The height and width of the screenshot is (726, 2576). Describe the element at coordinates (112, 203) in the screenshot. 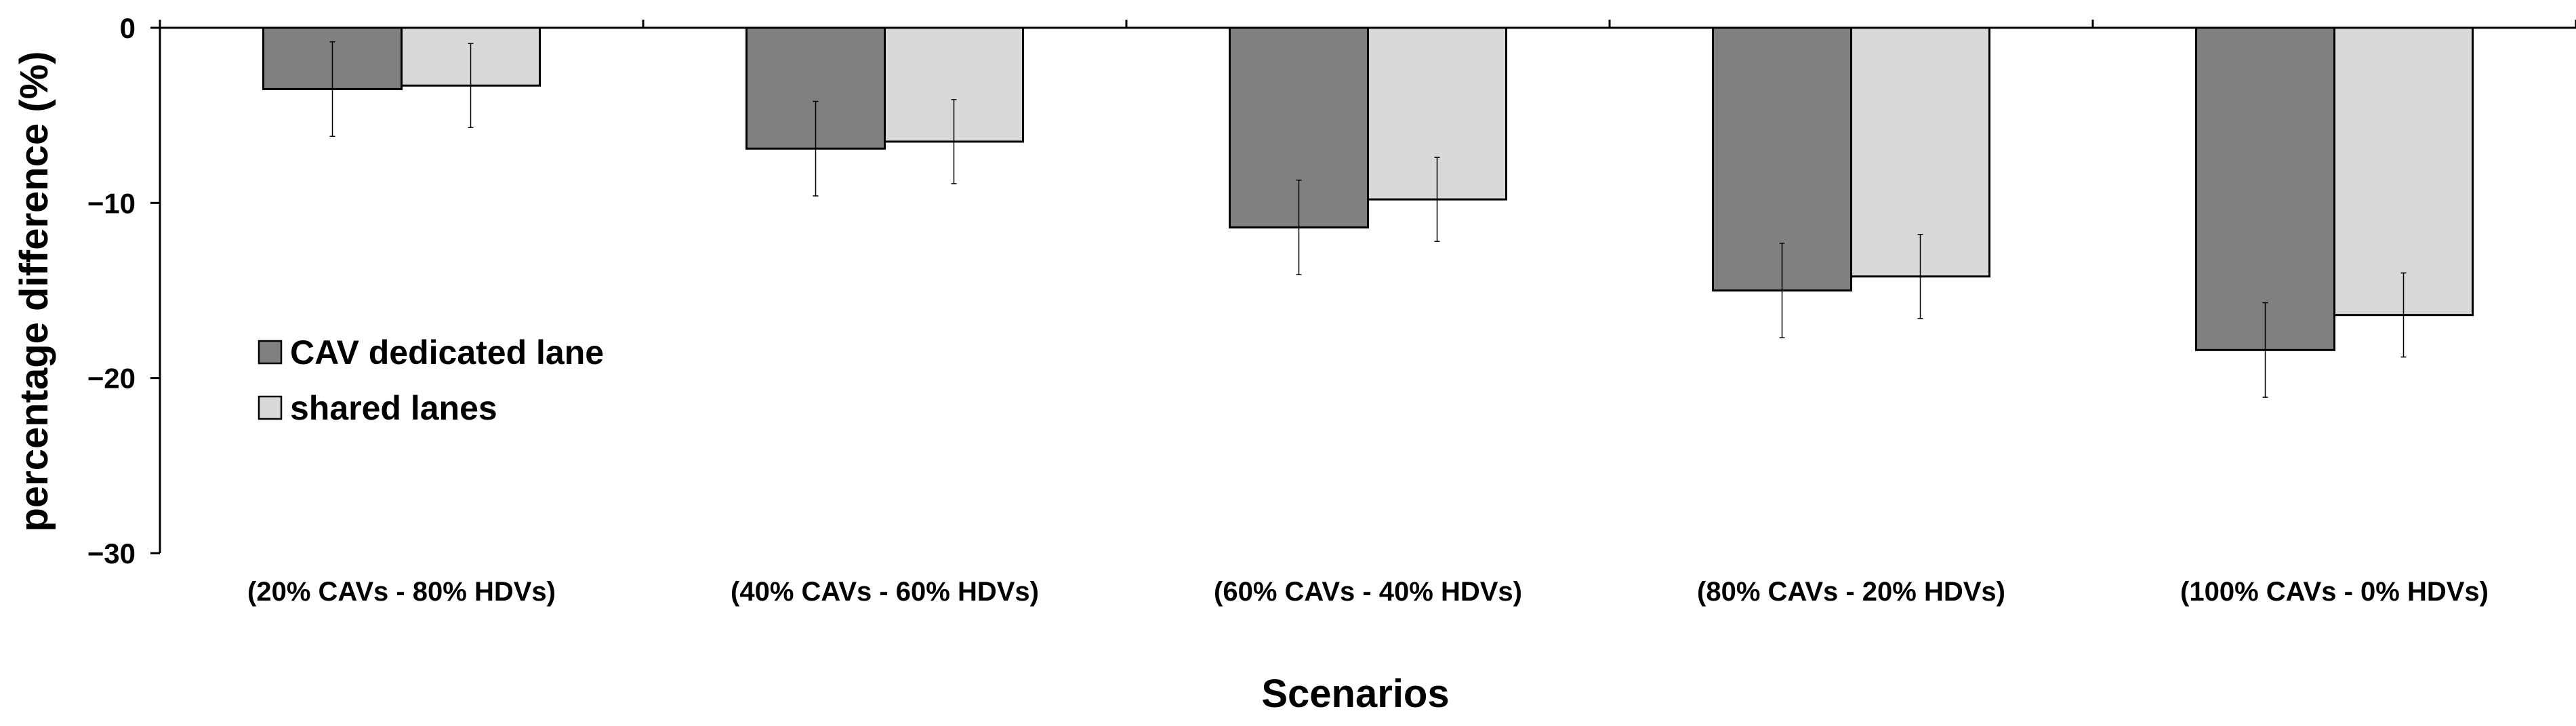

I see `y-tick-label: −10` at that location.